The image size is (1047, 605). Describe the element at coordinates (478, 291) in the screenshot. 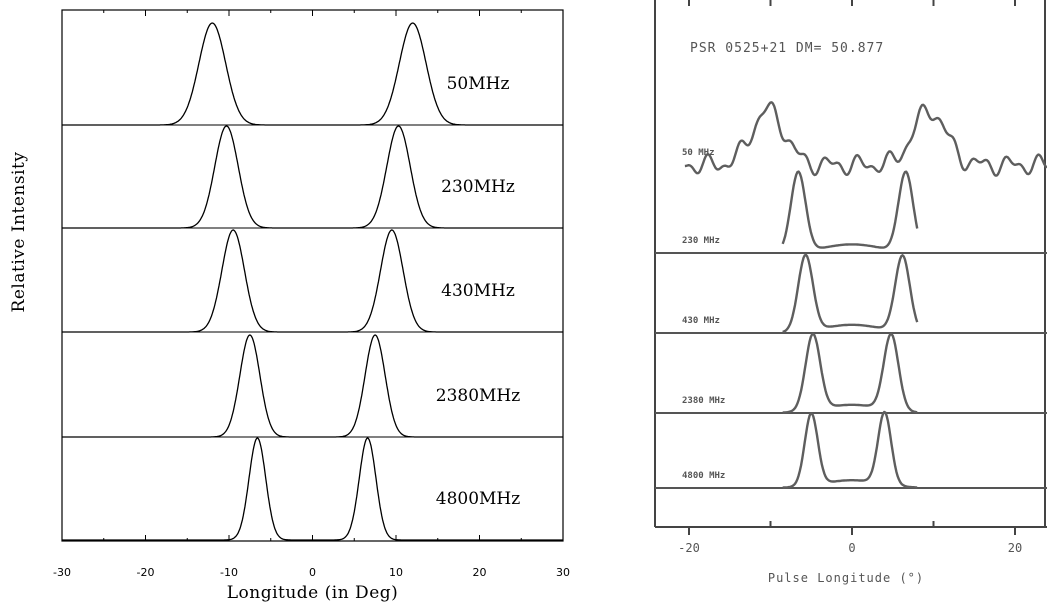

I see `frequency-label: 430MHz` at that location.